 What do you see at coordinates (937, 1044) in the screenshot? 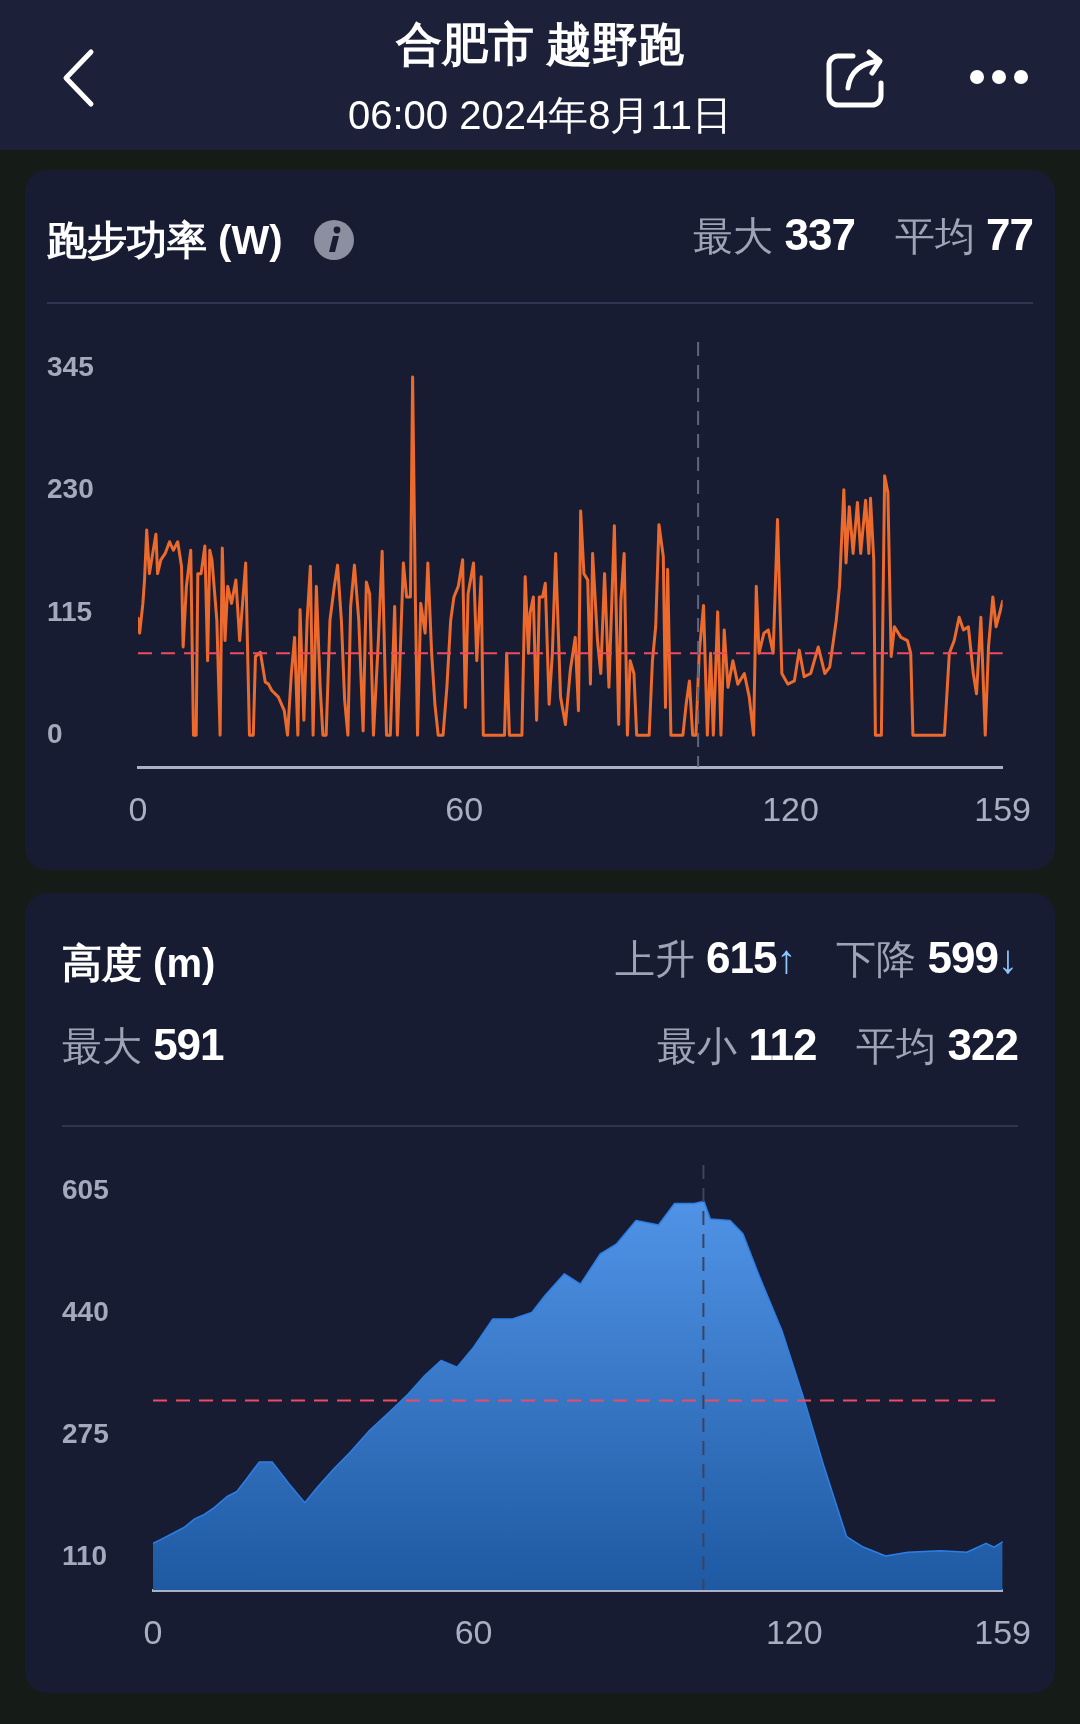
I see `text: 平均 322` at bounding box center [937, 1044].